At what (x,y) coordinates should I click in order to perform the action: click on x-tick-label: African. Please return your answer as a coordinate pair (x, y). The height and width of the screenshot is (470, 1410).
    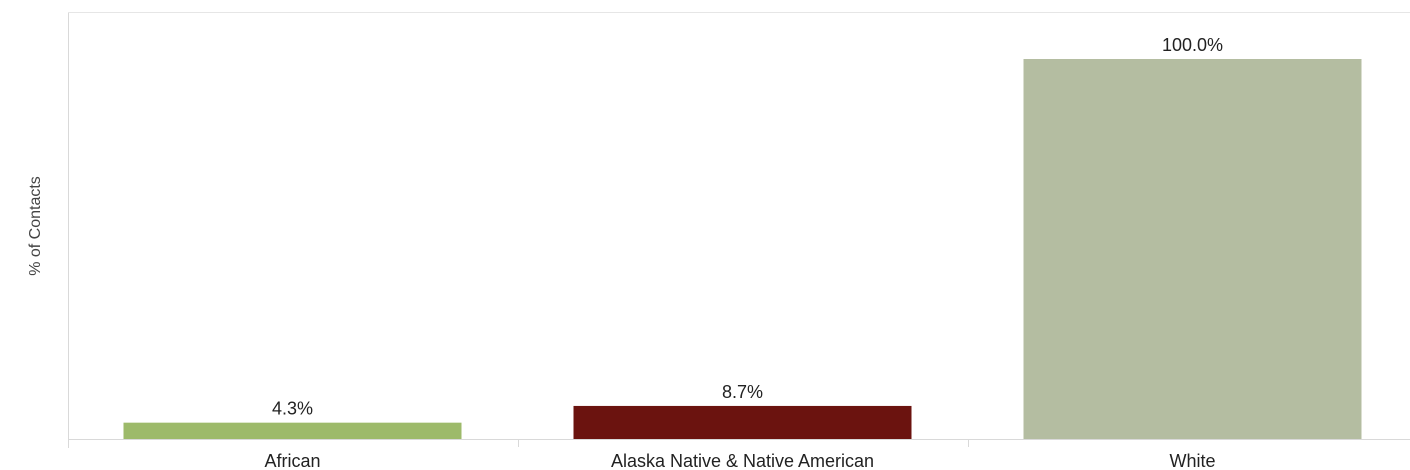
    Looking at the image, I should click on (292, 460).